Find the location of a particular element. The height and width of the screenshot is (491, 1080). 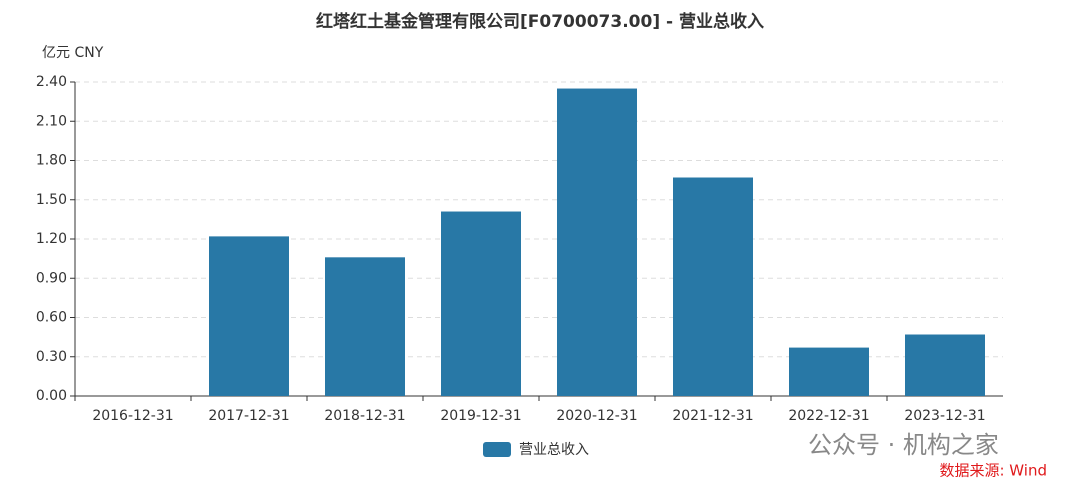

x-tick-label: 2023-12-31 is located at coordinates (944, 416).